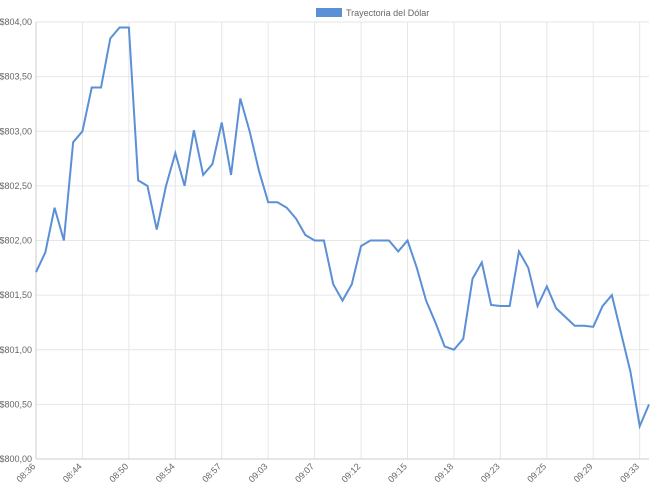 Image resolution: width=650 pixels, height=487 pixels. Describe the element at coordinates (16, 131) in the screenshot. I see `y-tick-label: $803,00` at that location.